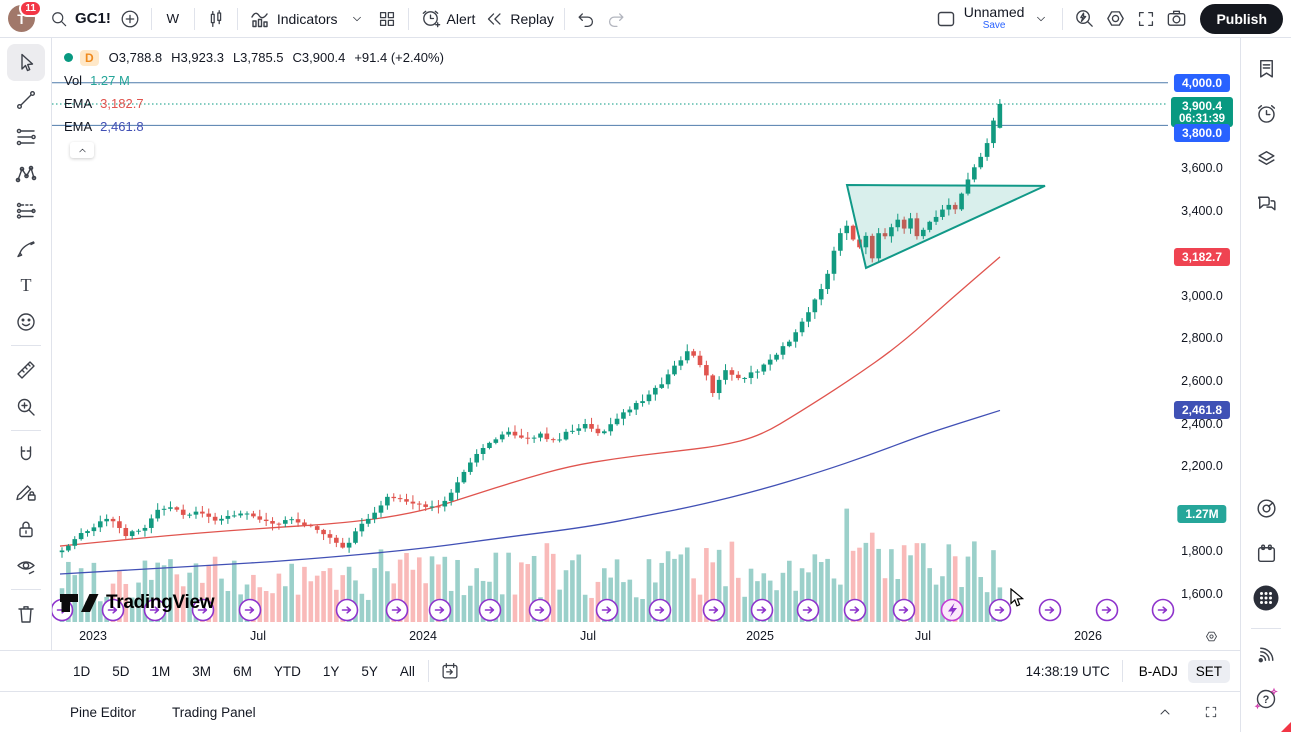  What do you see at coordinates (26, 613) in the screenshot?
I see `remove-drawings-tool` at bounding box center [26, 613].